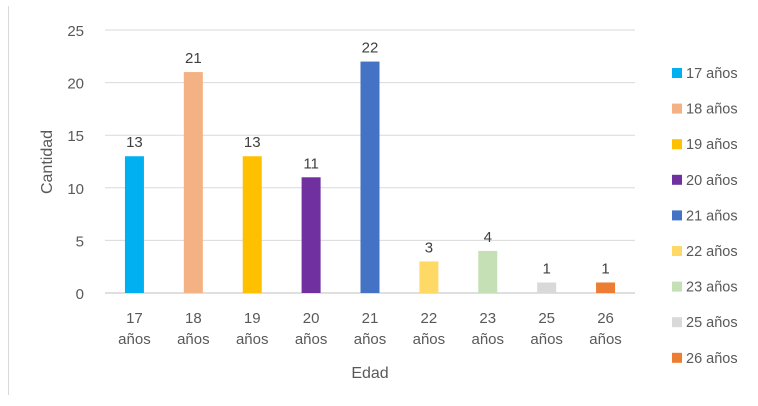  What do you see at coordinates (75, 163) in the screenshot?
I see `y-axis-ticks: 0 5 10 15 20 25` at bounding box center [75, 163].